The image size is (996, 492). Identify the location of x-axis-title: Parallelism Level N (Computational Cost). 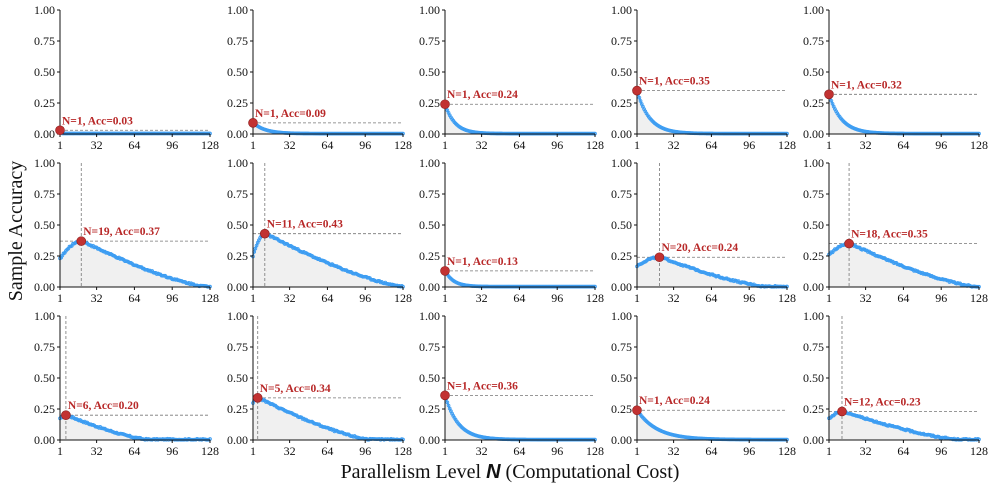
(510, 472).